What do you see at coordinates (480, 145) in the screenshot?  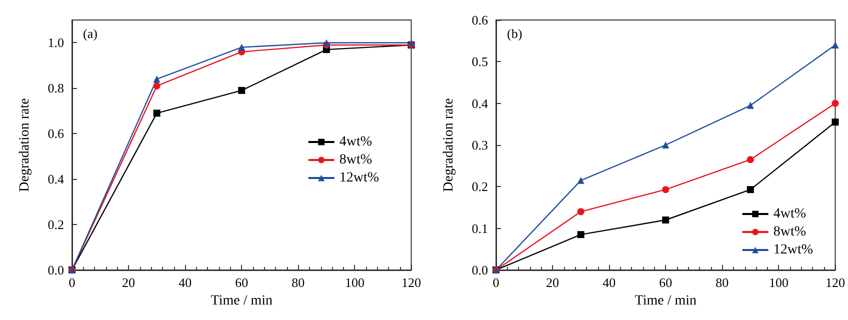 I see `y-tick-label: 0.3` at bounding box center [480, 145].